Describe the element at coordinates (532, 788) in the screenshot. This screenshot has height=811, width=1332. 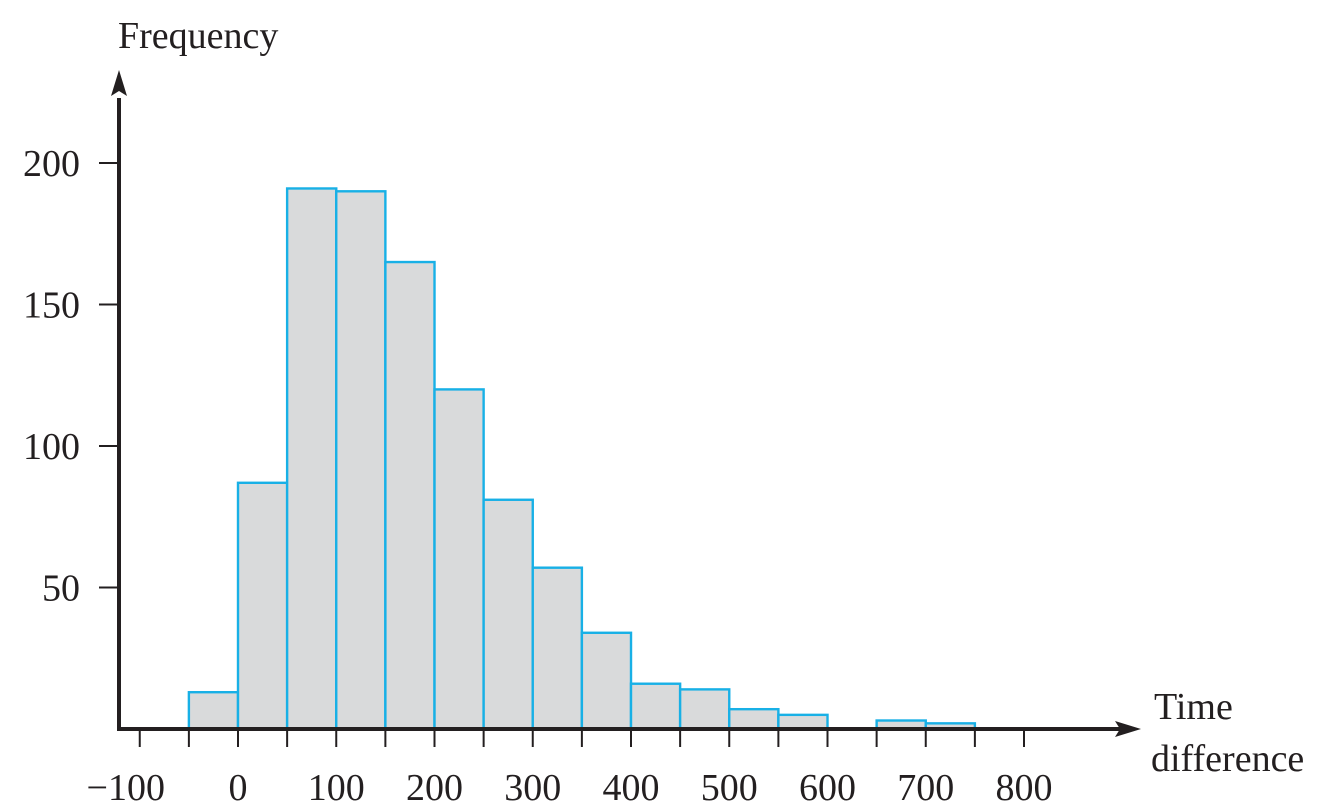
I see `x-tick-label: 300` at that location.